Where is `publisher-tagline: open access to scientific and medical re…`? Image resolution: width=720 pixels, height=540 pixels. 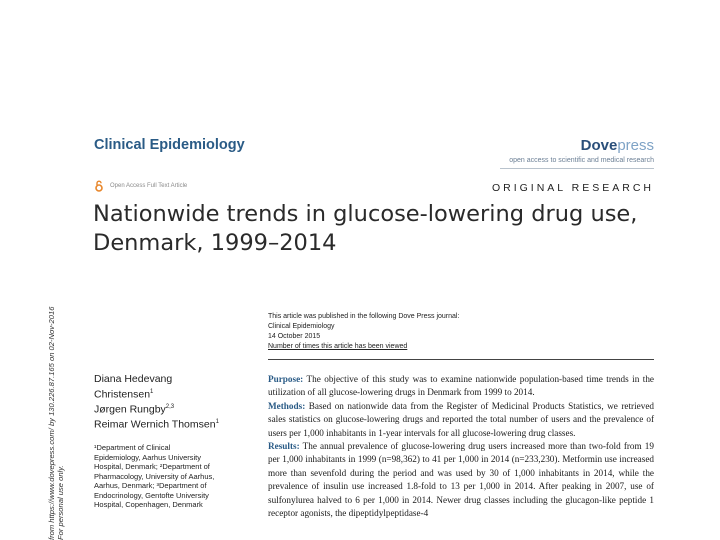 publisher-tagline: open access to scientific and medical re… is located at coordinates (581, 160).